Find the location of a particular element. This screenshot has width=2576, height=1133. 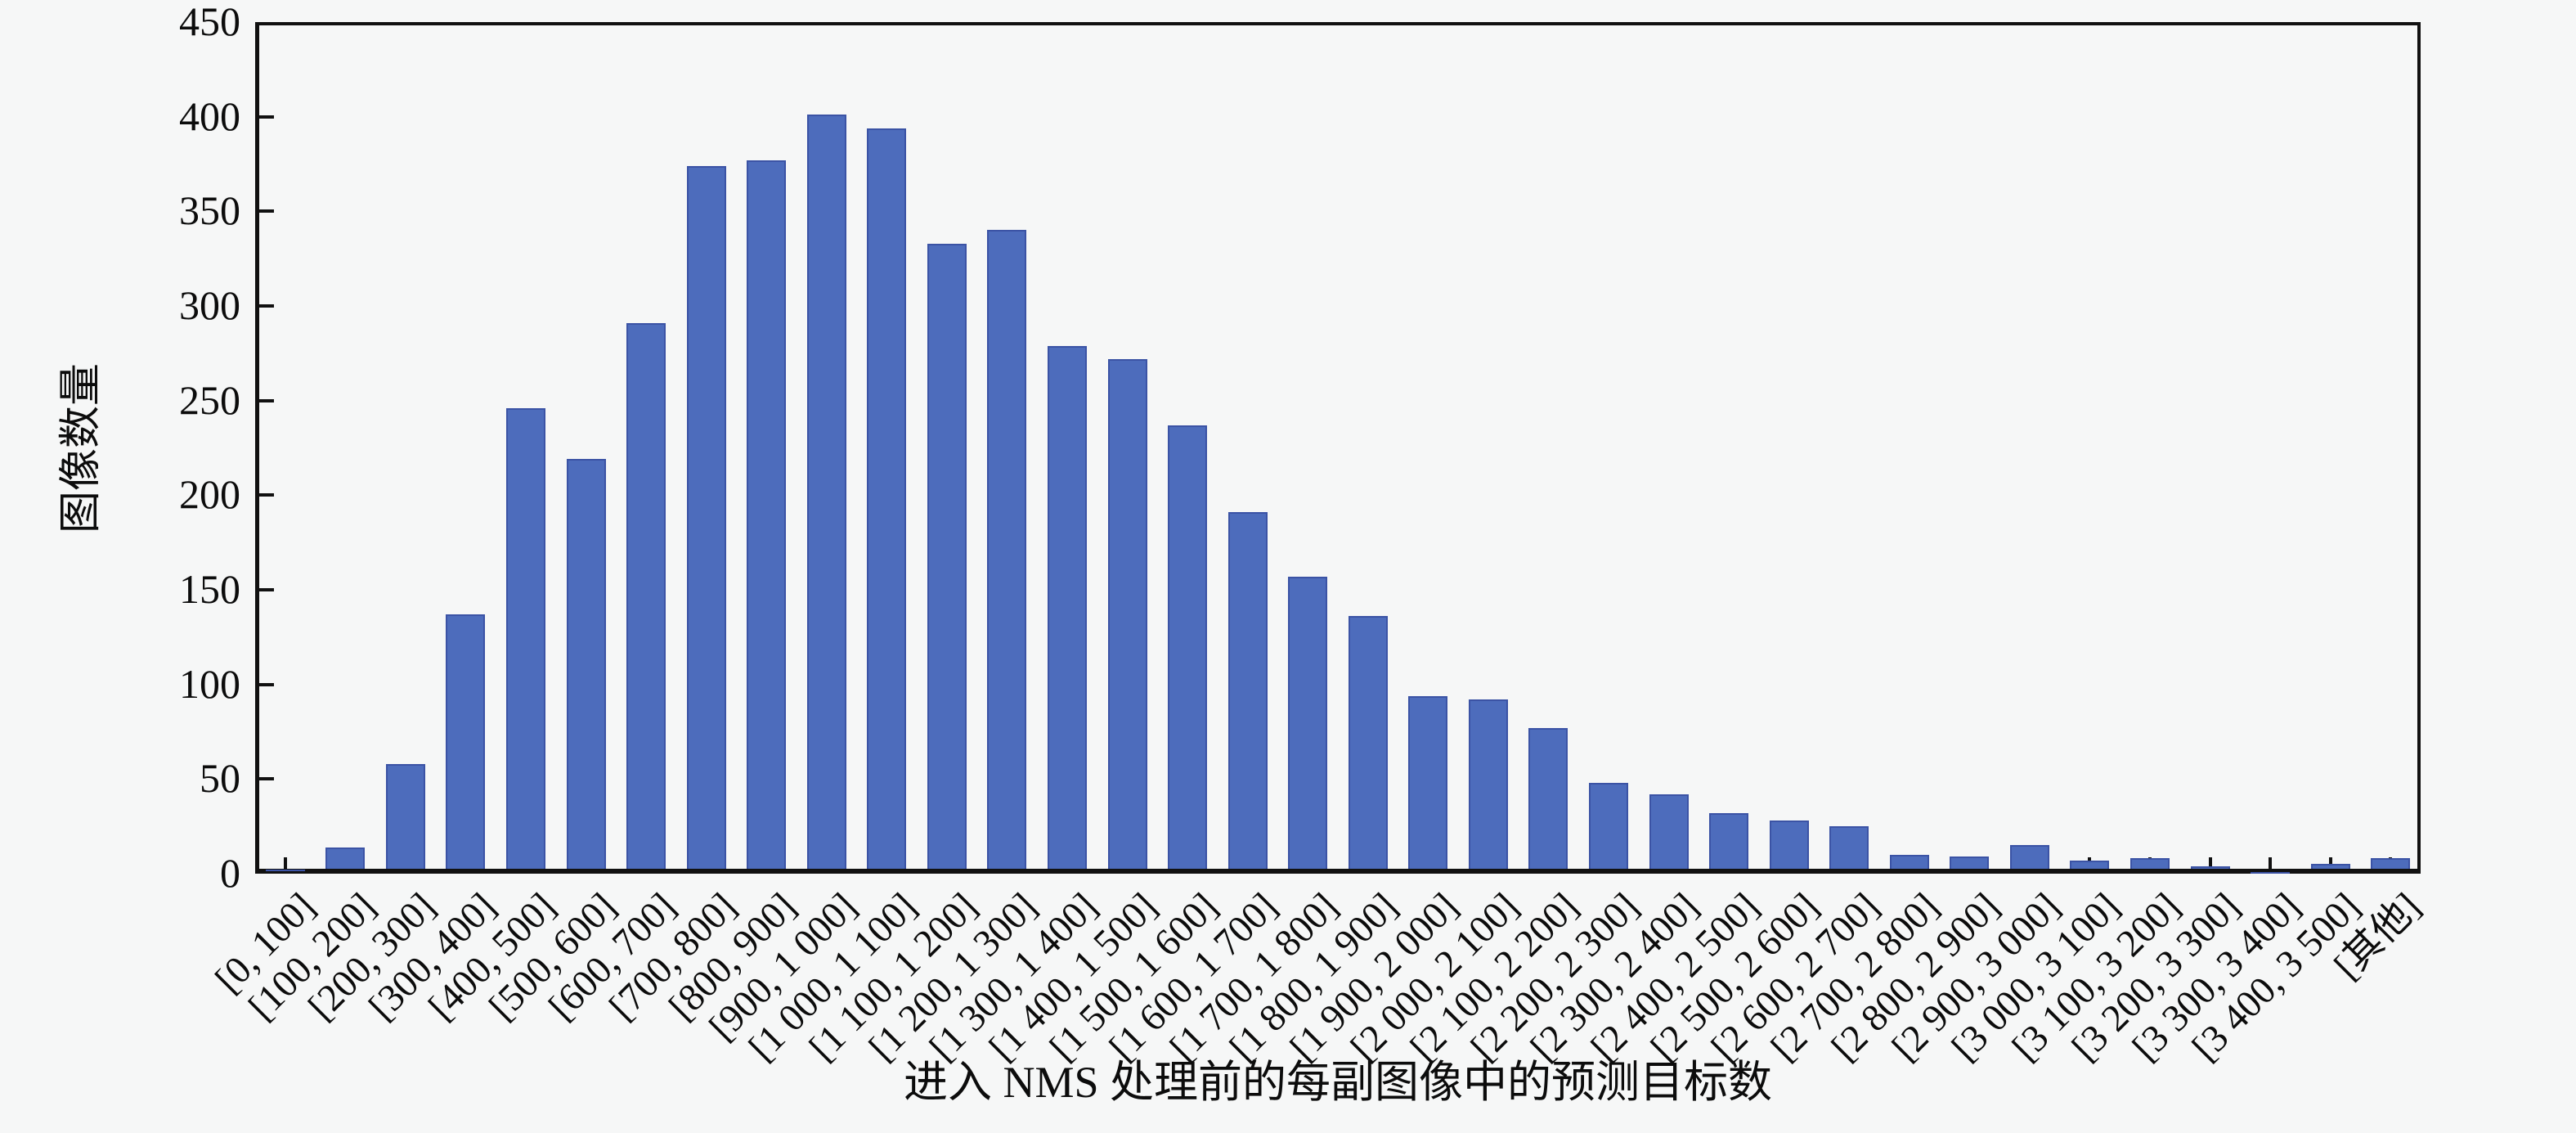

y-tick-label: 300 is located at coordinates (210, 305).